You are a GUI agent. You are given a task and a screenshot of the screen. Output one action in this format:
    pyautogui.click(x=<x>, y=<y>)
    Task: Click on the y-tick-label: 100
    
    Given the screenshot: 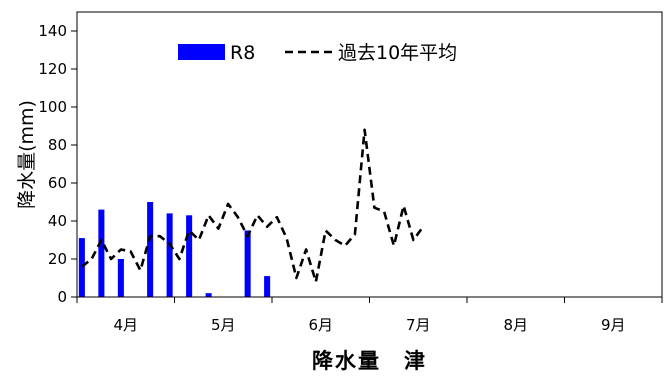 What is the action you would take?
    pyautogui.click(x=52, y=107)
    